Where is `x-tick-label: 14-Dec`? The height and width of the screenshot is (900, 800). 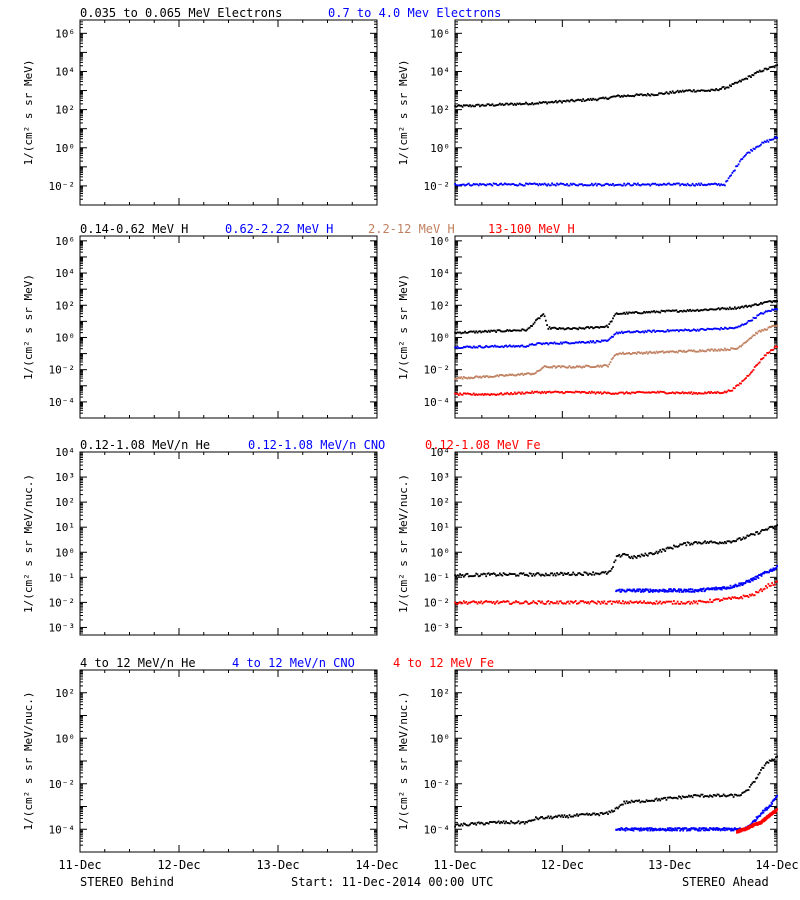
x-tick-label: 14-Dec is located at coordinates (376, 865).